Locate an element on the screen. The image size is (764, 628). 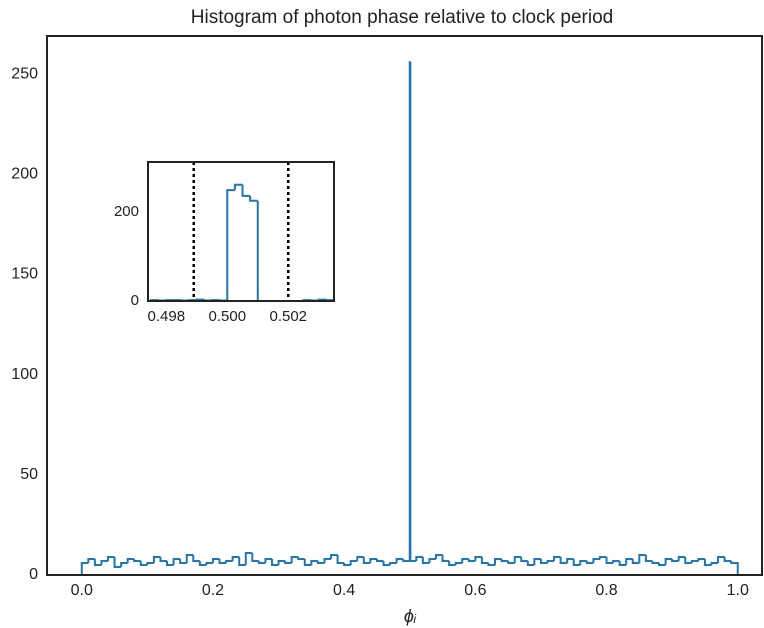
y-tick-label: 50 is located at coordinates (29, 474).